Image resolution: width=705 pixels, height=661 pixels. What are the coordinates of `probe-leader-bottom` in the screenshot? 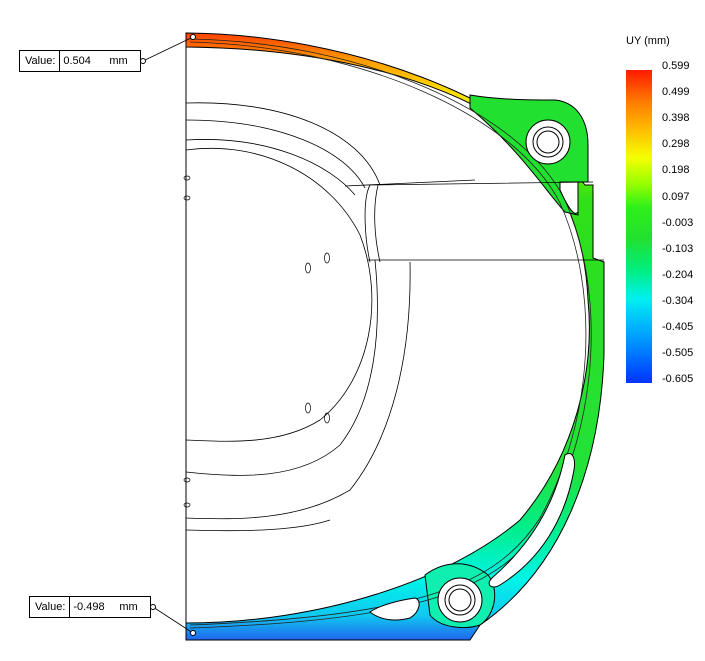 It's located at (173, 620).